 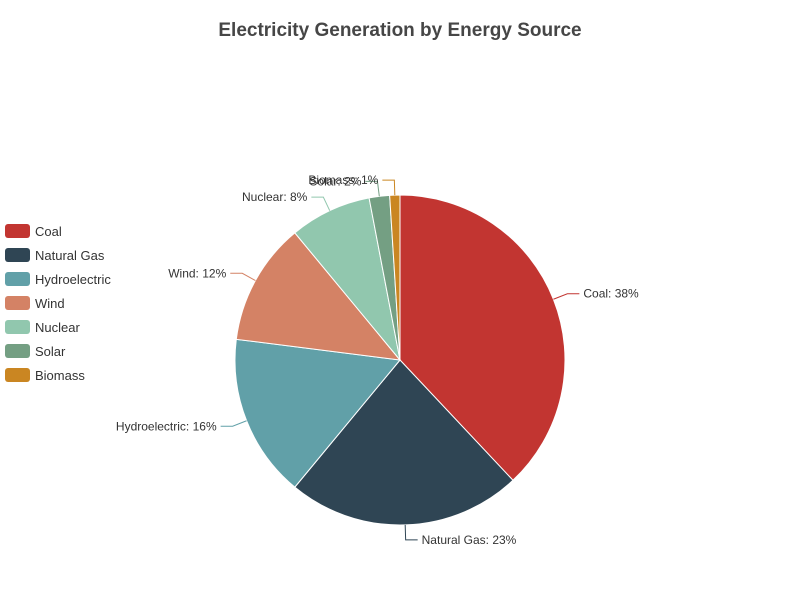 I want to click on slice-label-biomass: Biomass: 1%, so click(x=343, y=180).